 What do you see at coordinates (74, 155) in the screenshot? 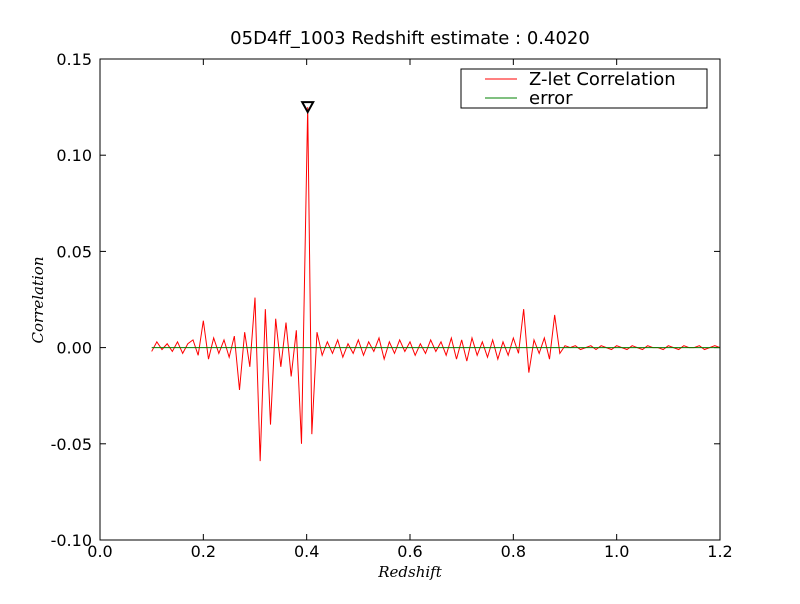
I see `y-tick-label: 0.10` at bounding box center [74, 155].